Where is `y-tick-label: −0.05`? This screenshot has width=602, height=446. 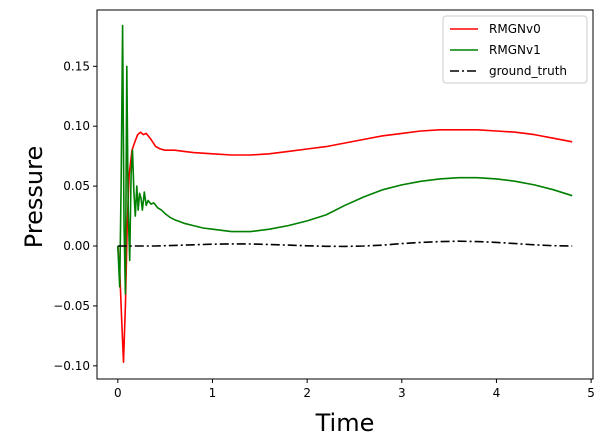 y-tick-label: −0.05 is located at coordinates (71, 306).